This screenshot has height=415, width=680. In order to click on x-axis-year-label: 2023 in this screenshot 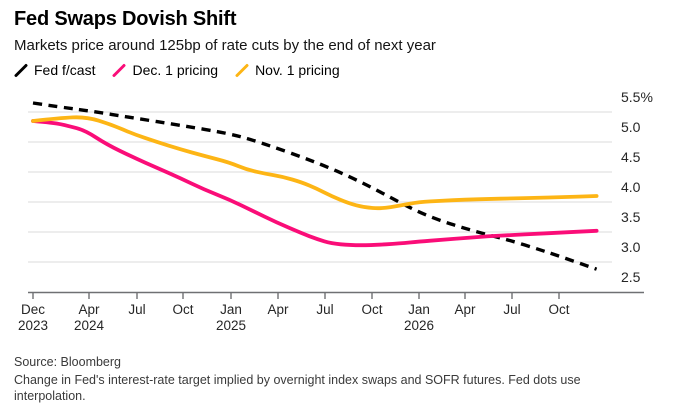, I will do `click(33, 325)`.